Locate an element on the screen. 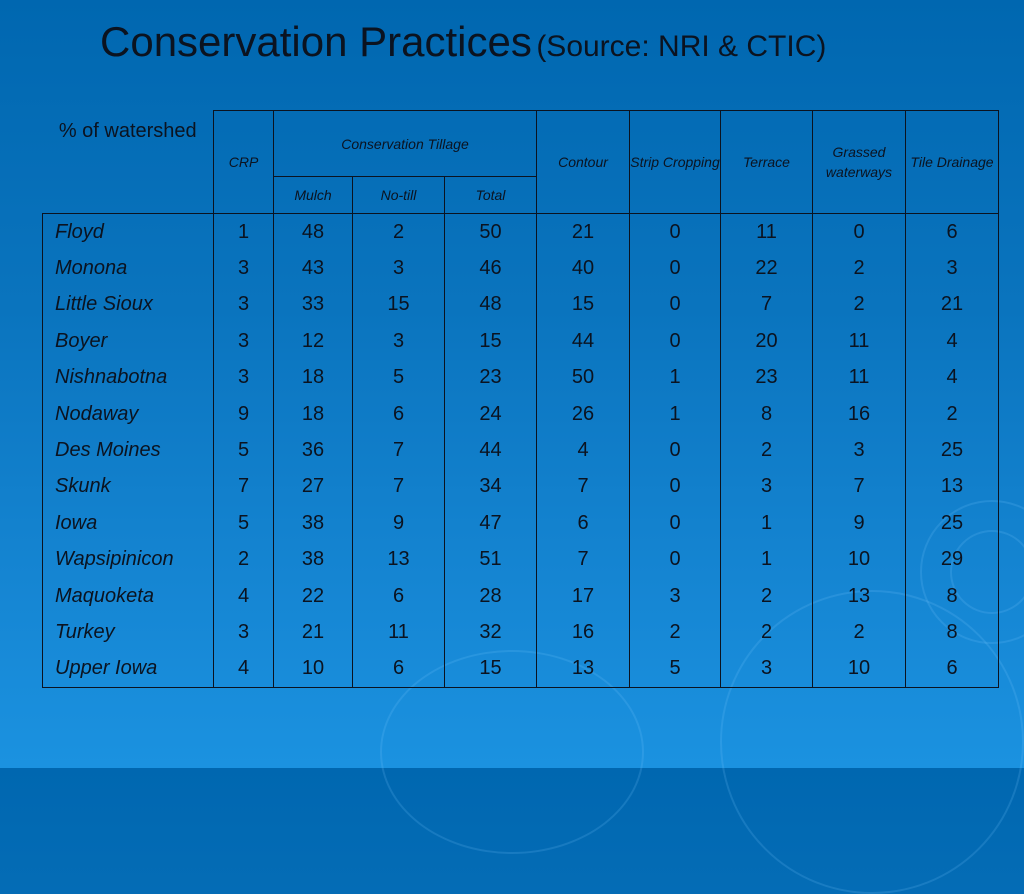  table-cell: 44 is located at coordinates (490, 450).